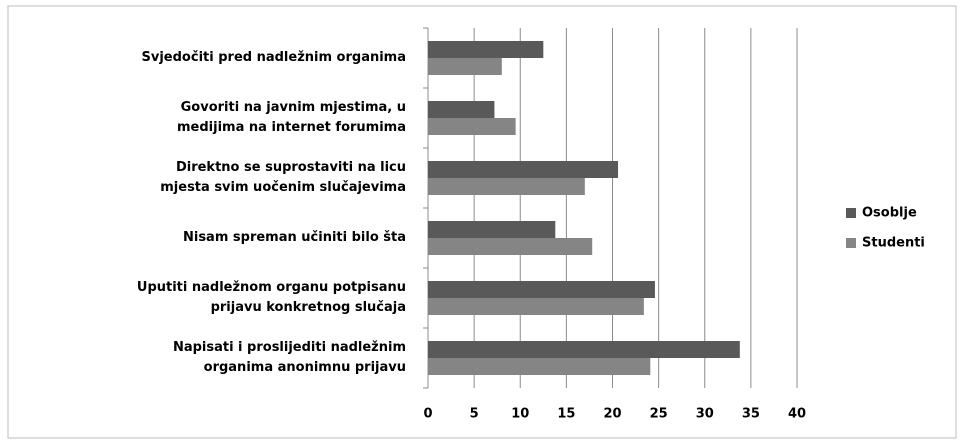 This screenshot has height=445, width=964. Describe the element at coordinates (294, 237) in the screenshot. I see `y-tick-label: Nisam spreman učiniti bilo šta` at that location.